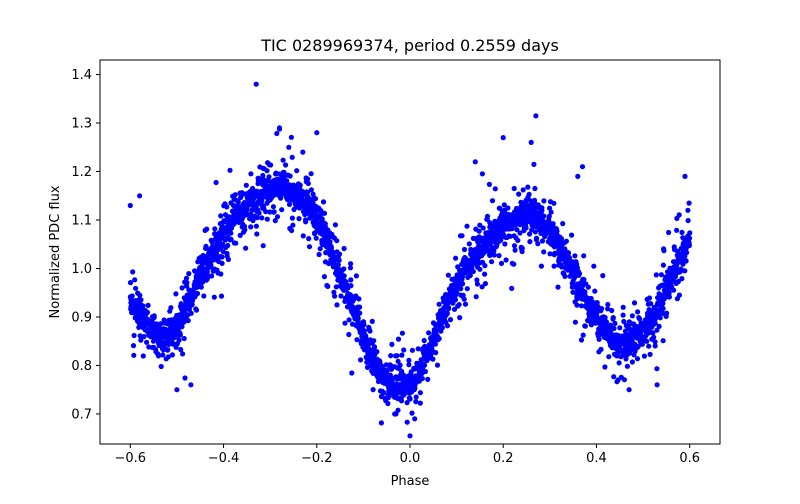 The height and width of the screenshot is (504, 800). What do you see at coordinates (81, 317) in the screenshot?
I see `y-tick-label: 0.9` at bounding box center [81, 317].